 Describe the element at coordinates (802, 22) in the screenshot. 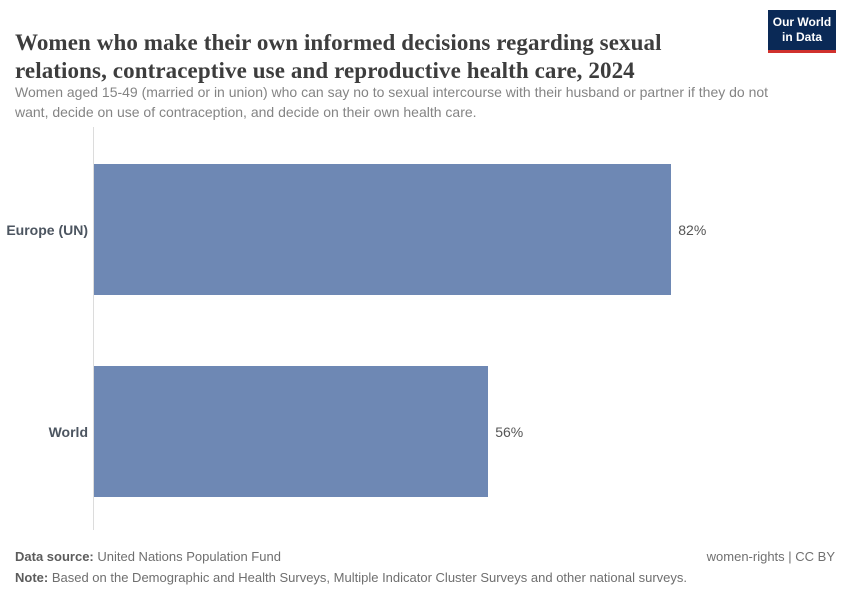

I see `owid-logo-line-1: Our World` at that location.